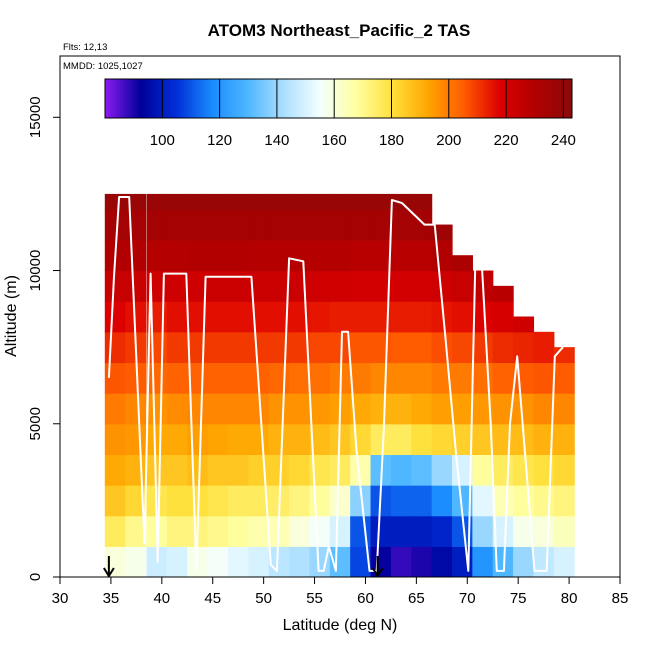  I want to click on x-tick-label: 50, so click(263, 598).